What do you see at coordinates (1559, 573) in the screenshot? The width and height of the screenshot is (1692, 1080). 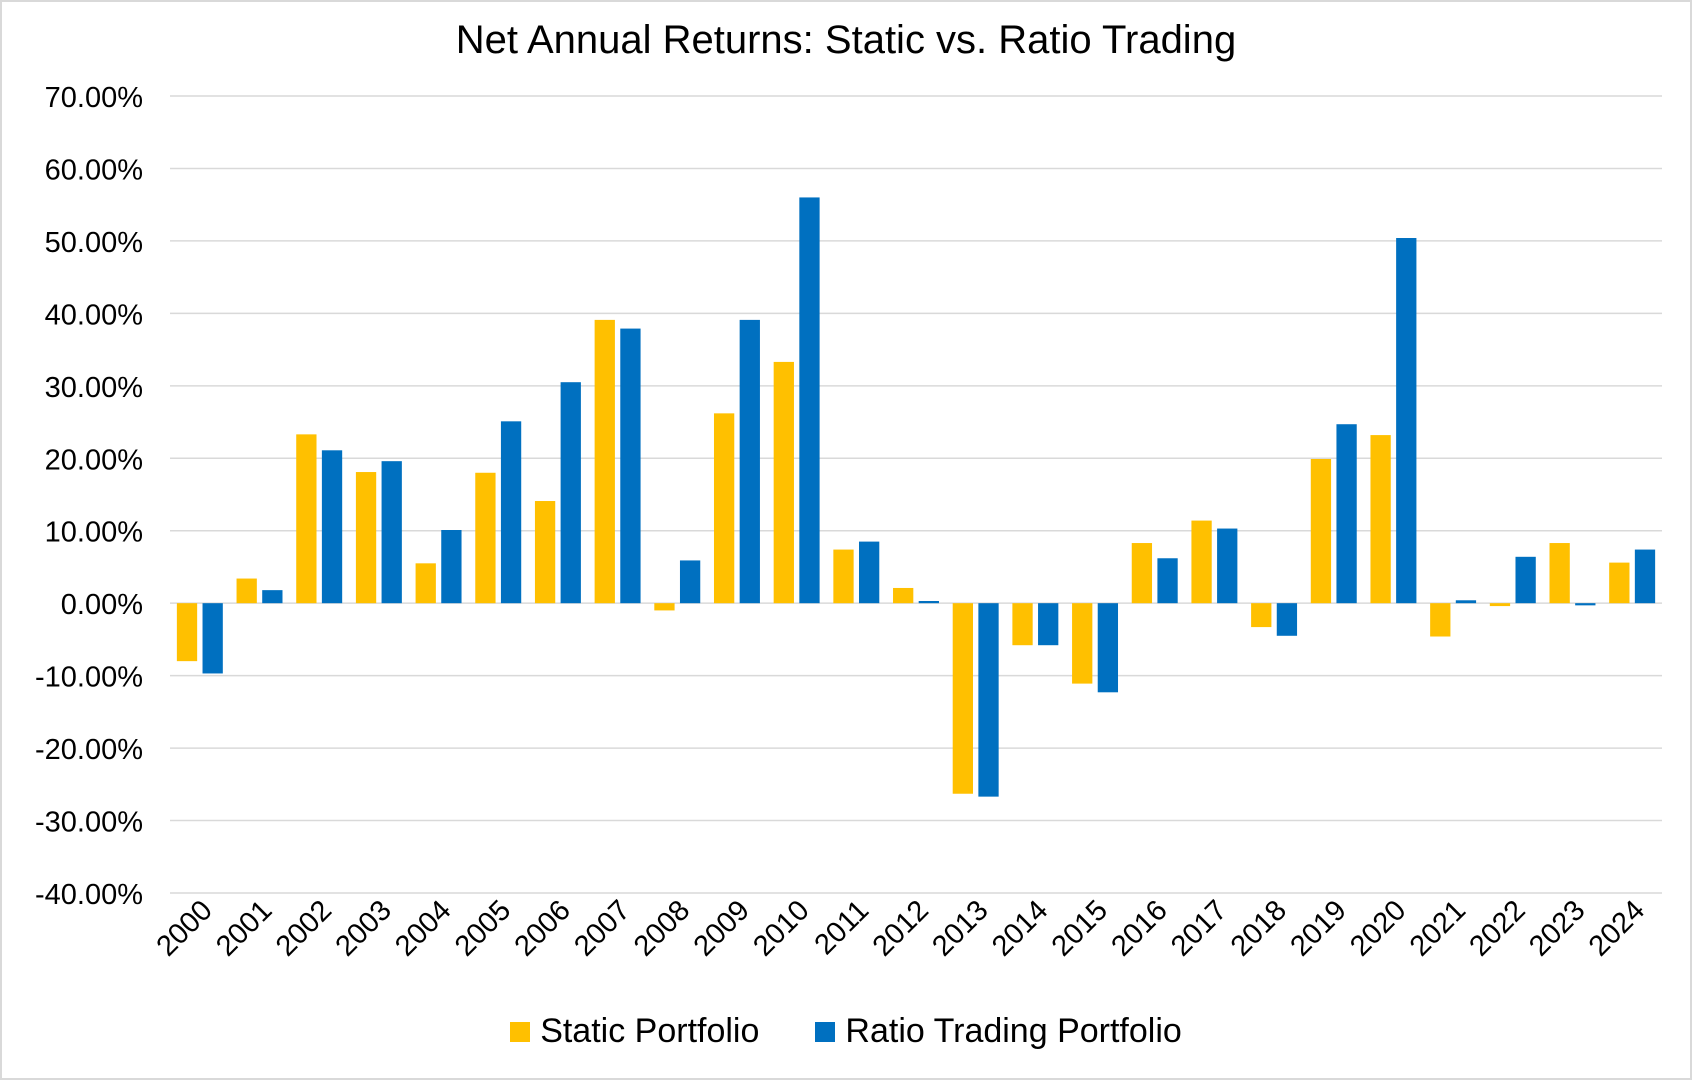 I see `bar-static-2023` at bounding box center [1559, 573].